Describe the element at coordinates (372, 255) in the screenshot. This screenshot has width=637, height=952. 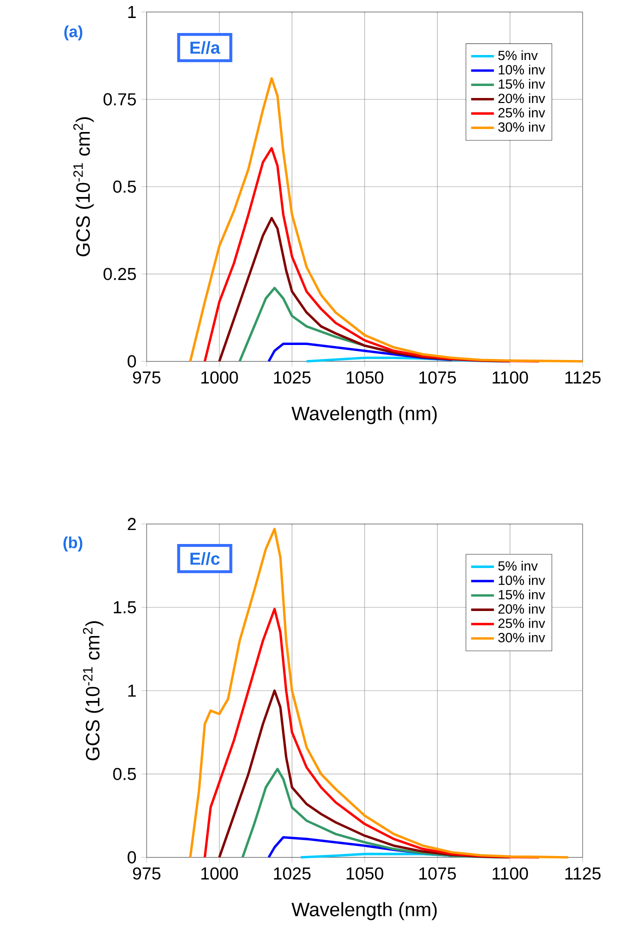
I see `line-series` at that location.